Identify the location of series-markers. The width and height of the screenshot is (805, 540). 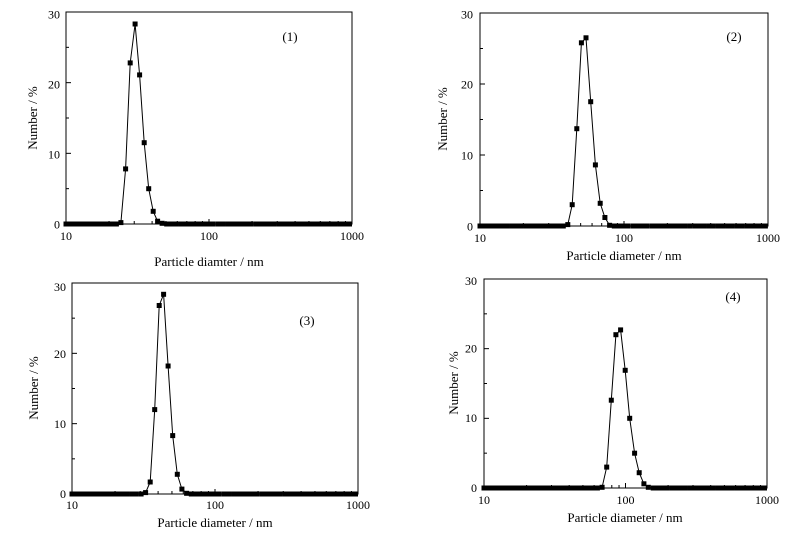
(624, 409).